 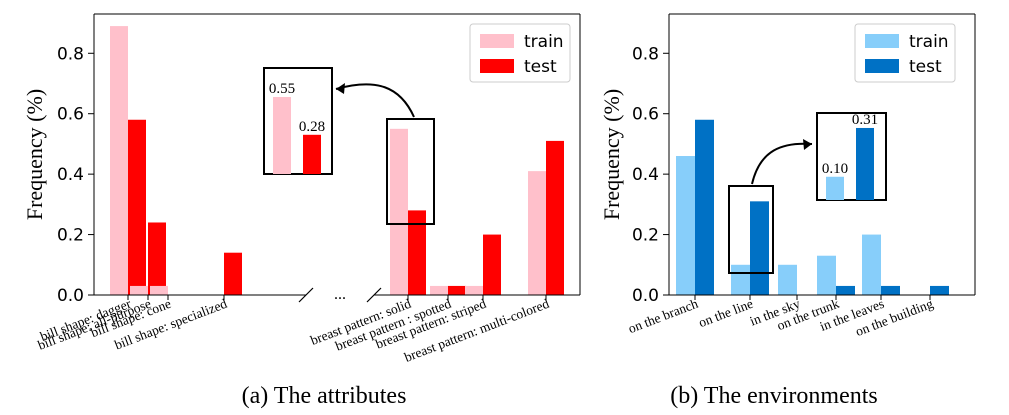 What do you see at coordinates (835, 169) in the screenshot?
I see `inset-value-label: 0.10` at bounding box center [835, 169].